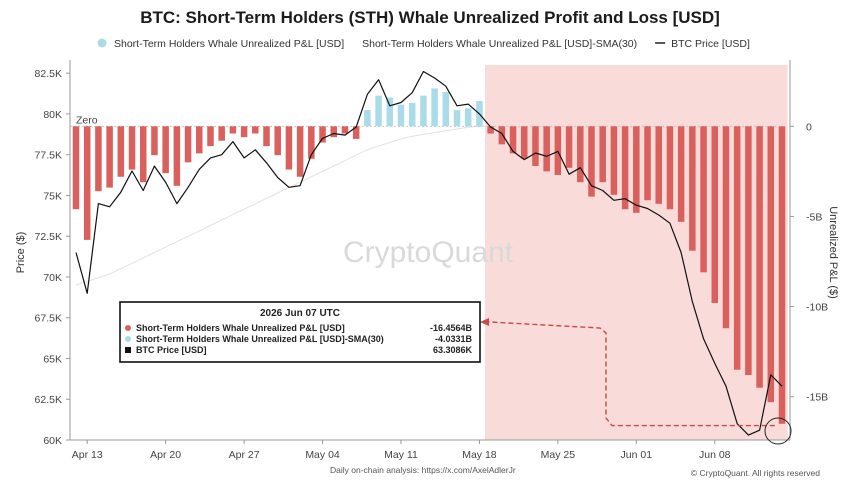 This screenshot has height=483, width=860. I want to click on tooltip-row-value: -16.4564B, so click(451, 328).